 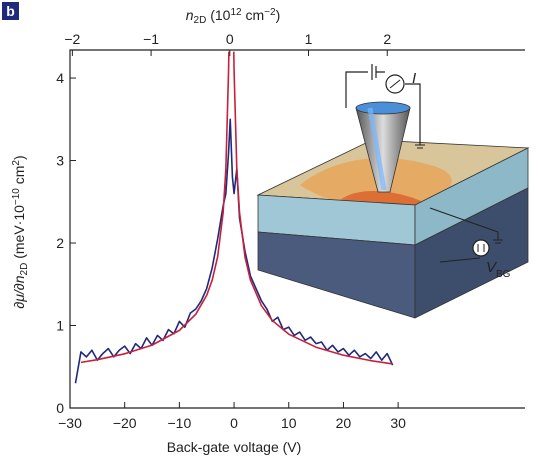 I want to click on x-tick-label: −30, so click(x=70, y=423).